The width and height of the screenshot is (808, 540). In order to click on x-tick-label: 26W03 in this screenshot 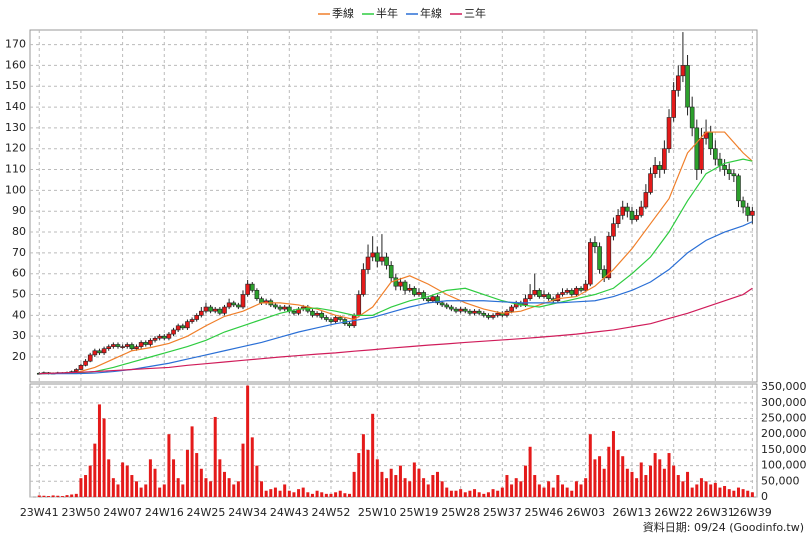, I will do `click(585, 512)`.